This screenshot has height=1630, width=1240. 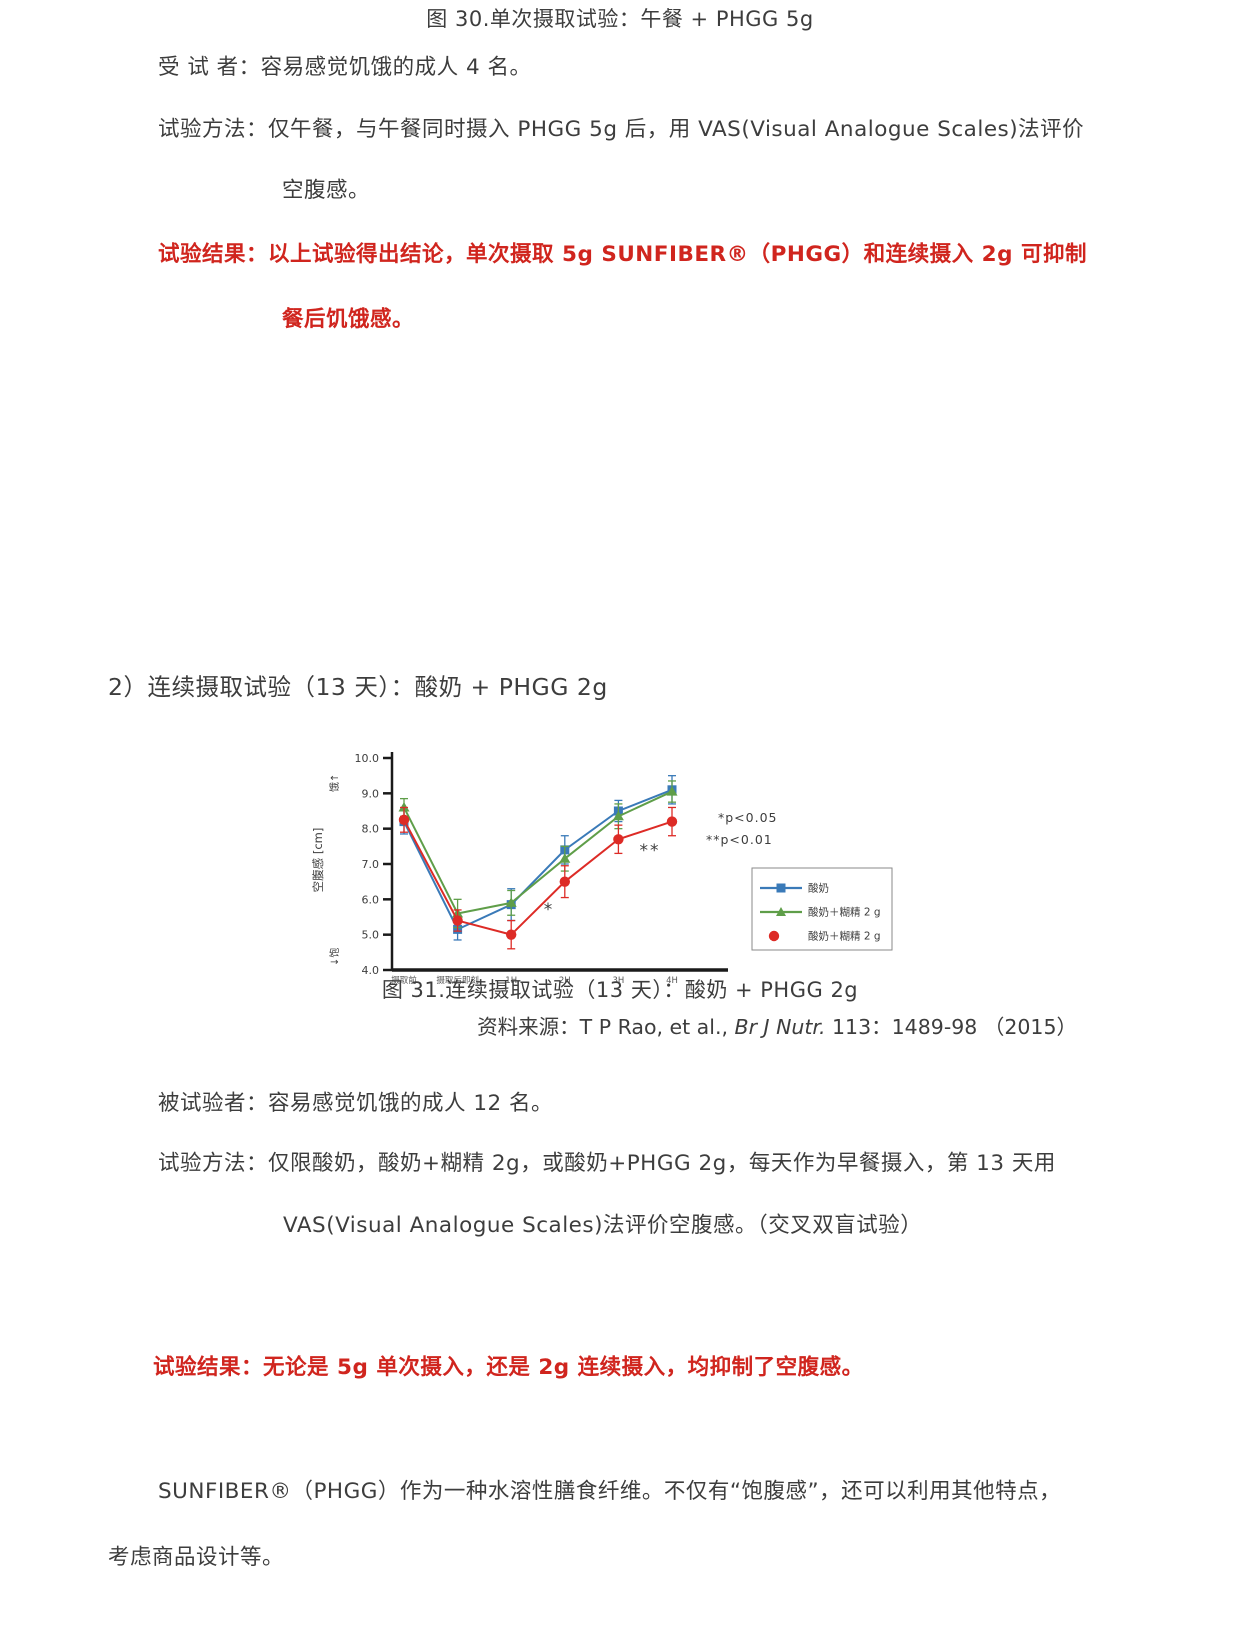 I want to click on x-tick-label: 摄取后即刻, so click(x=457, y=980).